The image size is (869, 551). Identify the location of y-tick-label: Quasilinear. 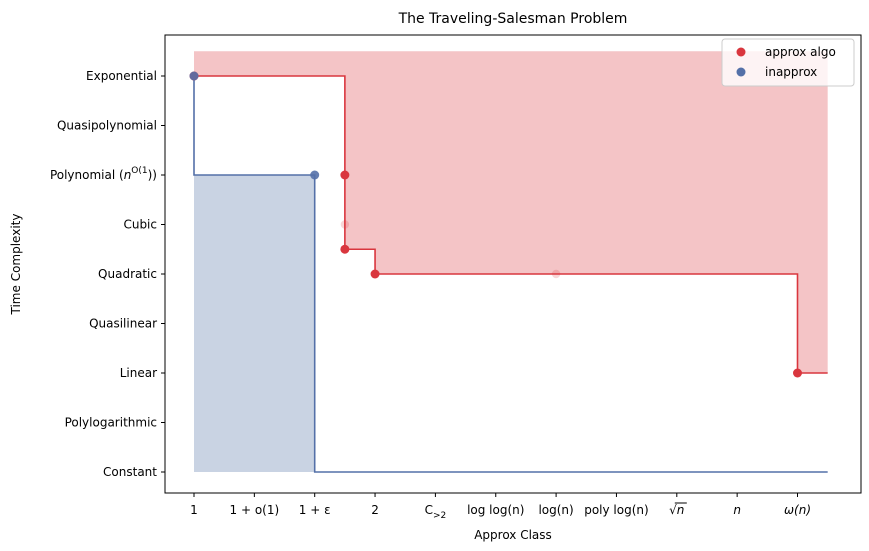
(123, 324).